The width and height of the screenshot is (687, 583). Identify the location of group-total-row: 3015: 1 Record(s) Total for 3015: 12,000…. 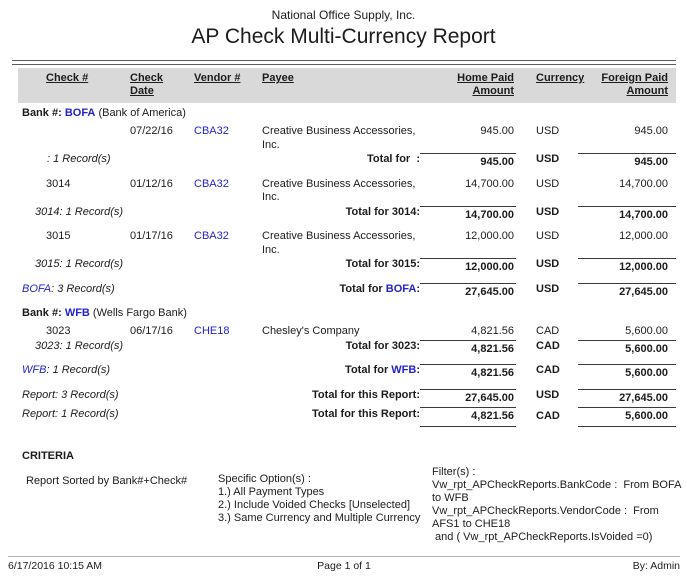
(347, 266).